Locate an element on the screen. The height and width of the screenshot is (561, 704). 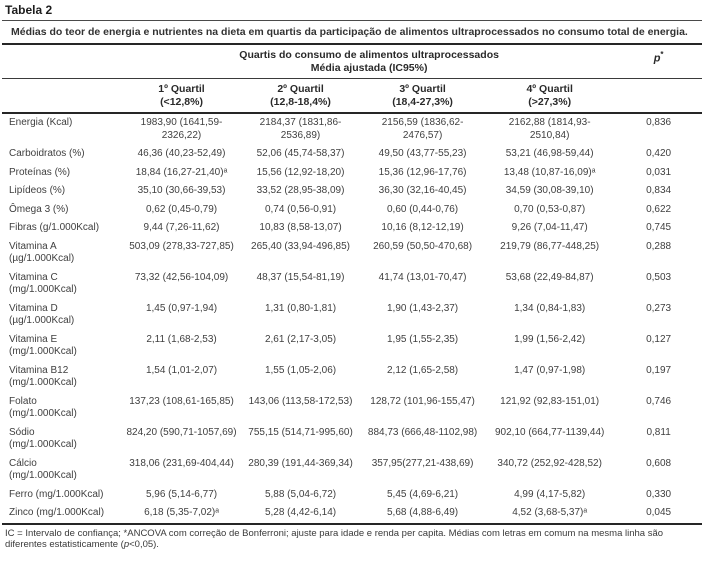
quartile-4-name: 4º Quartil is located at coordinates (549, 89).